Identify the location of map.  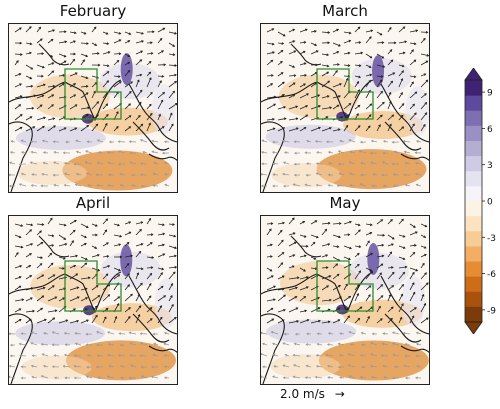
(345, 108).